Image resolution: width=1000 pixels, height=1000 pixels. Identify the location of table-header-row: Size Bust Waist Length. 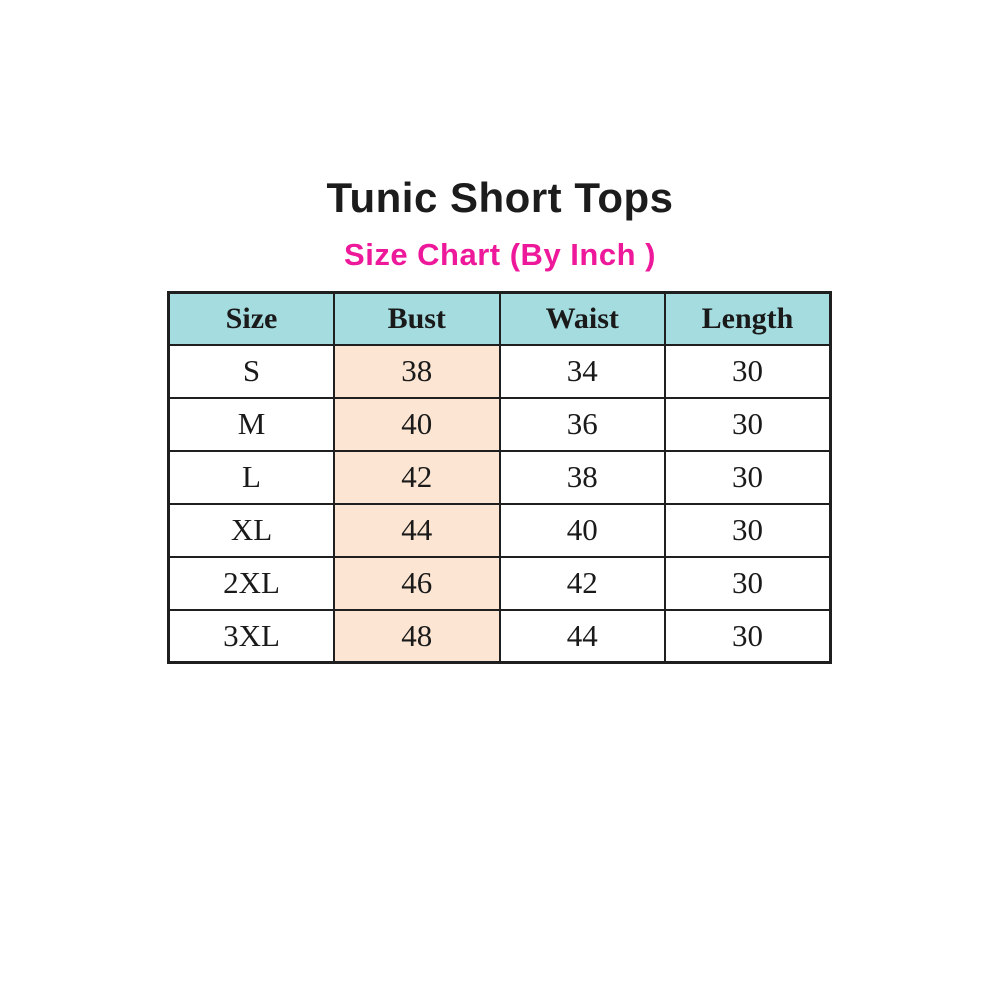
(499, 318).